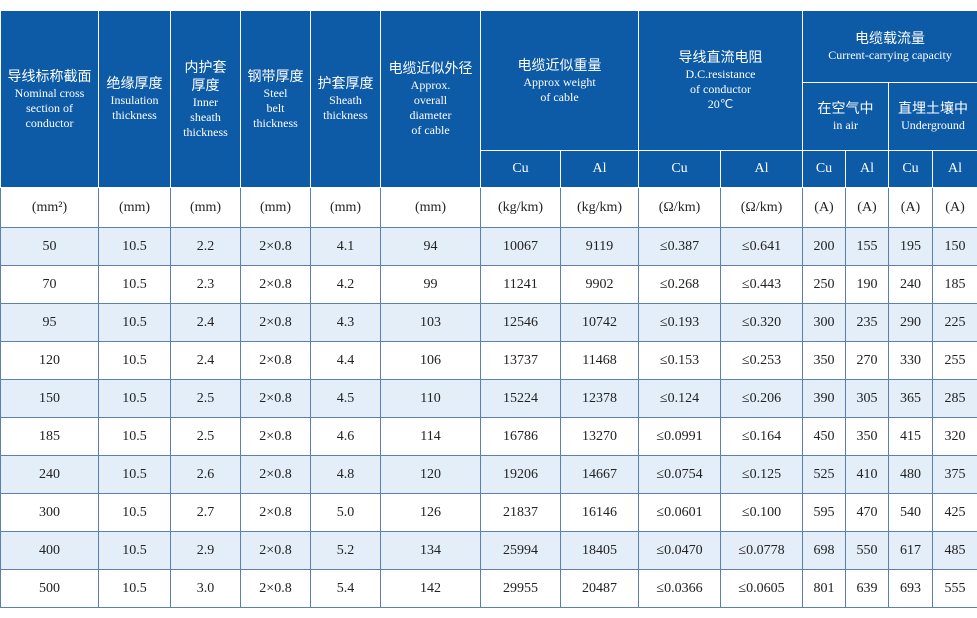 The image size is (977, 618). I want to click on data-cell: 285, so click(954, 398).